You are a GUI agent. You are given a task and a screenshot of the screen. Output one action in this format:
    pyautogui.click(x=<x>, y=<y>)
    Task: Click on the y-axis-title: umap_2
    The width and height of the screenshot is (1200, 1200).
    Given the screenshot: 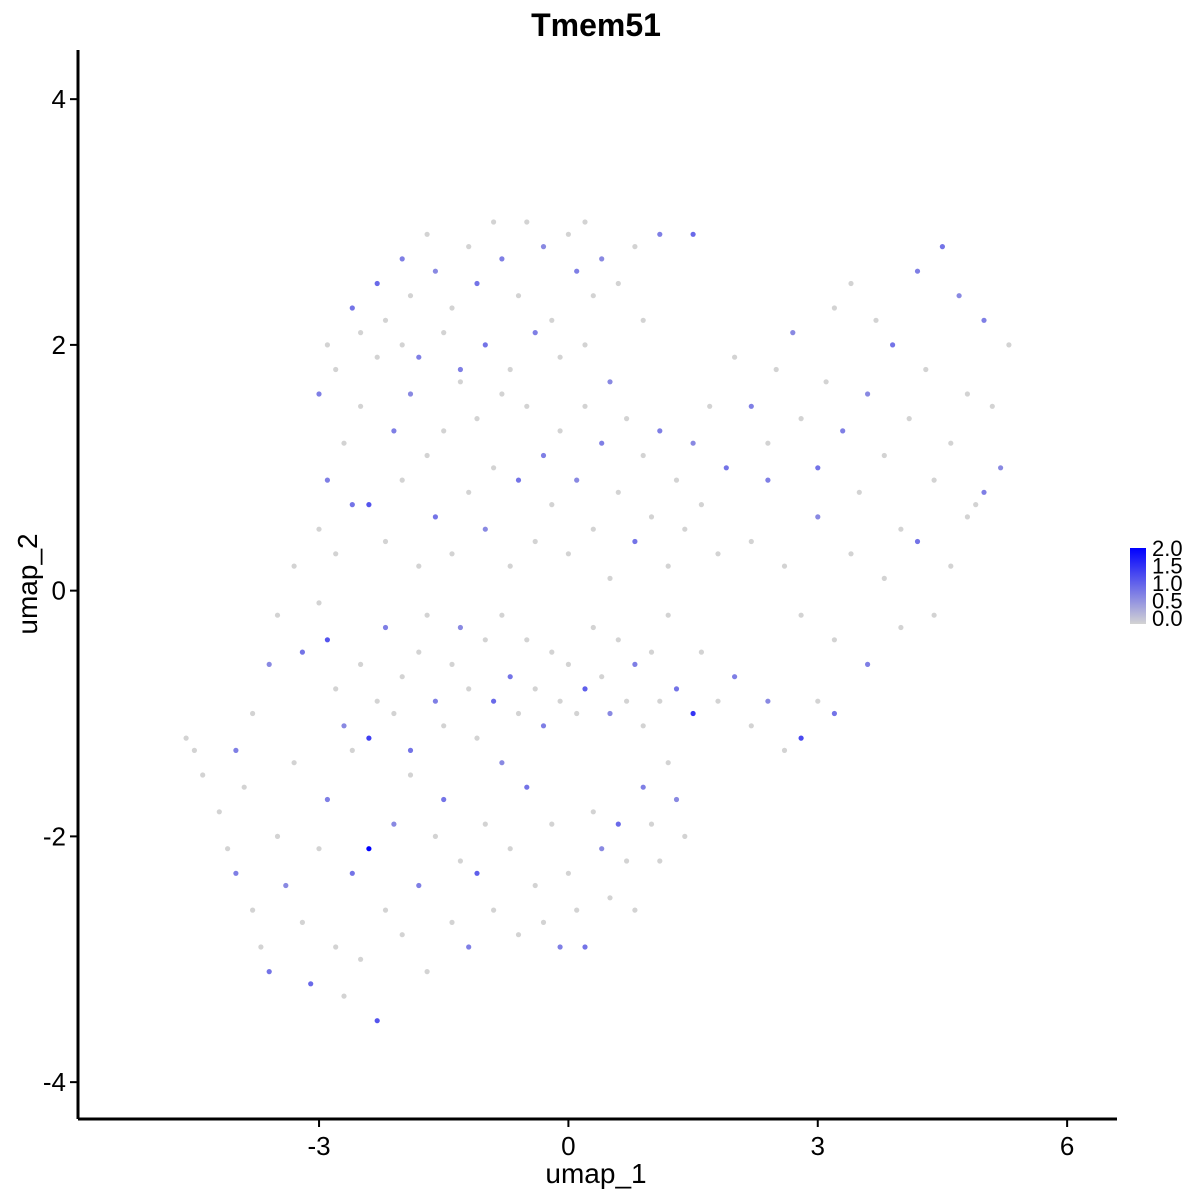 What is the action you would take?
    pyautogui.click(x=27, y=583)
    